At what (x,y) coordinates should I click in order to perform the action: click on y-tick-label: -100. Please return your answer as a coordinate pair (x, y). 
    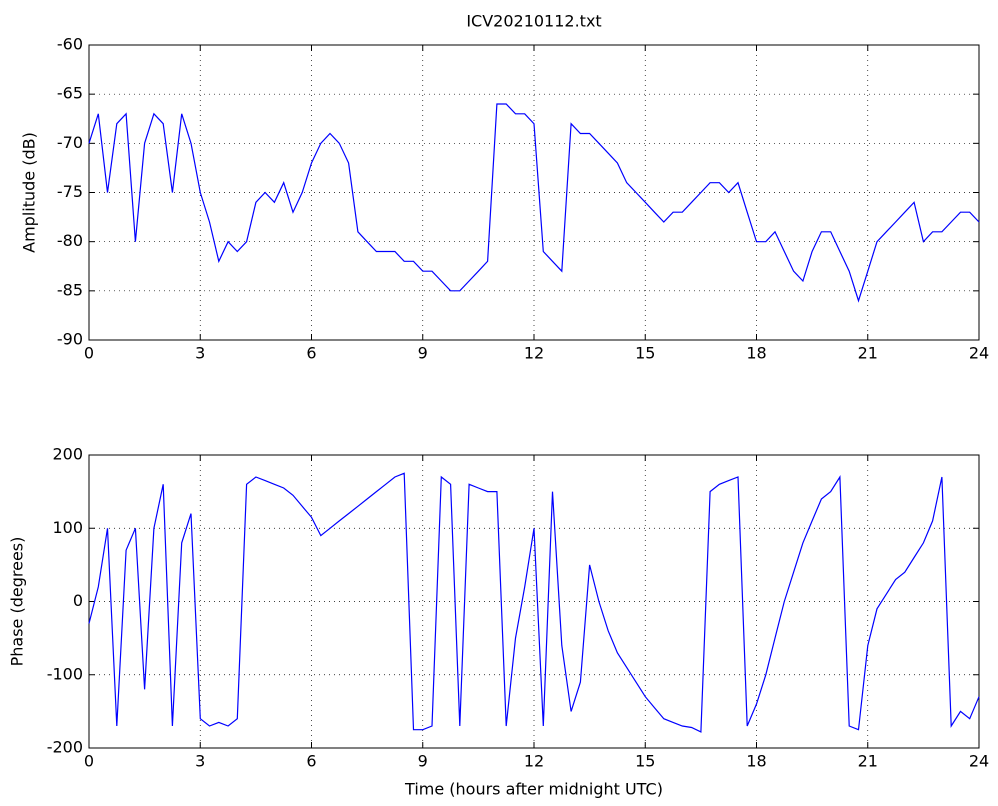
    Looking at the image, I should click on (65, 673).